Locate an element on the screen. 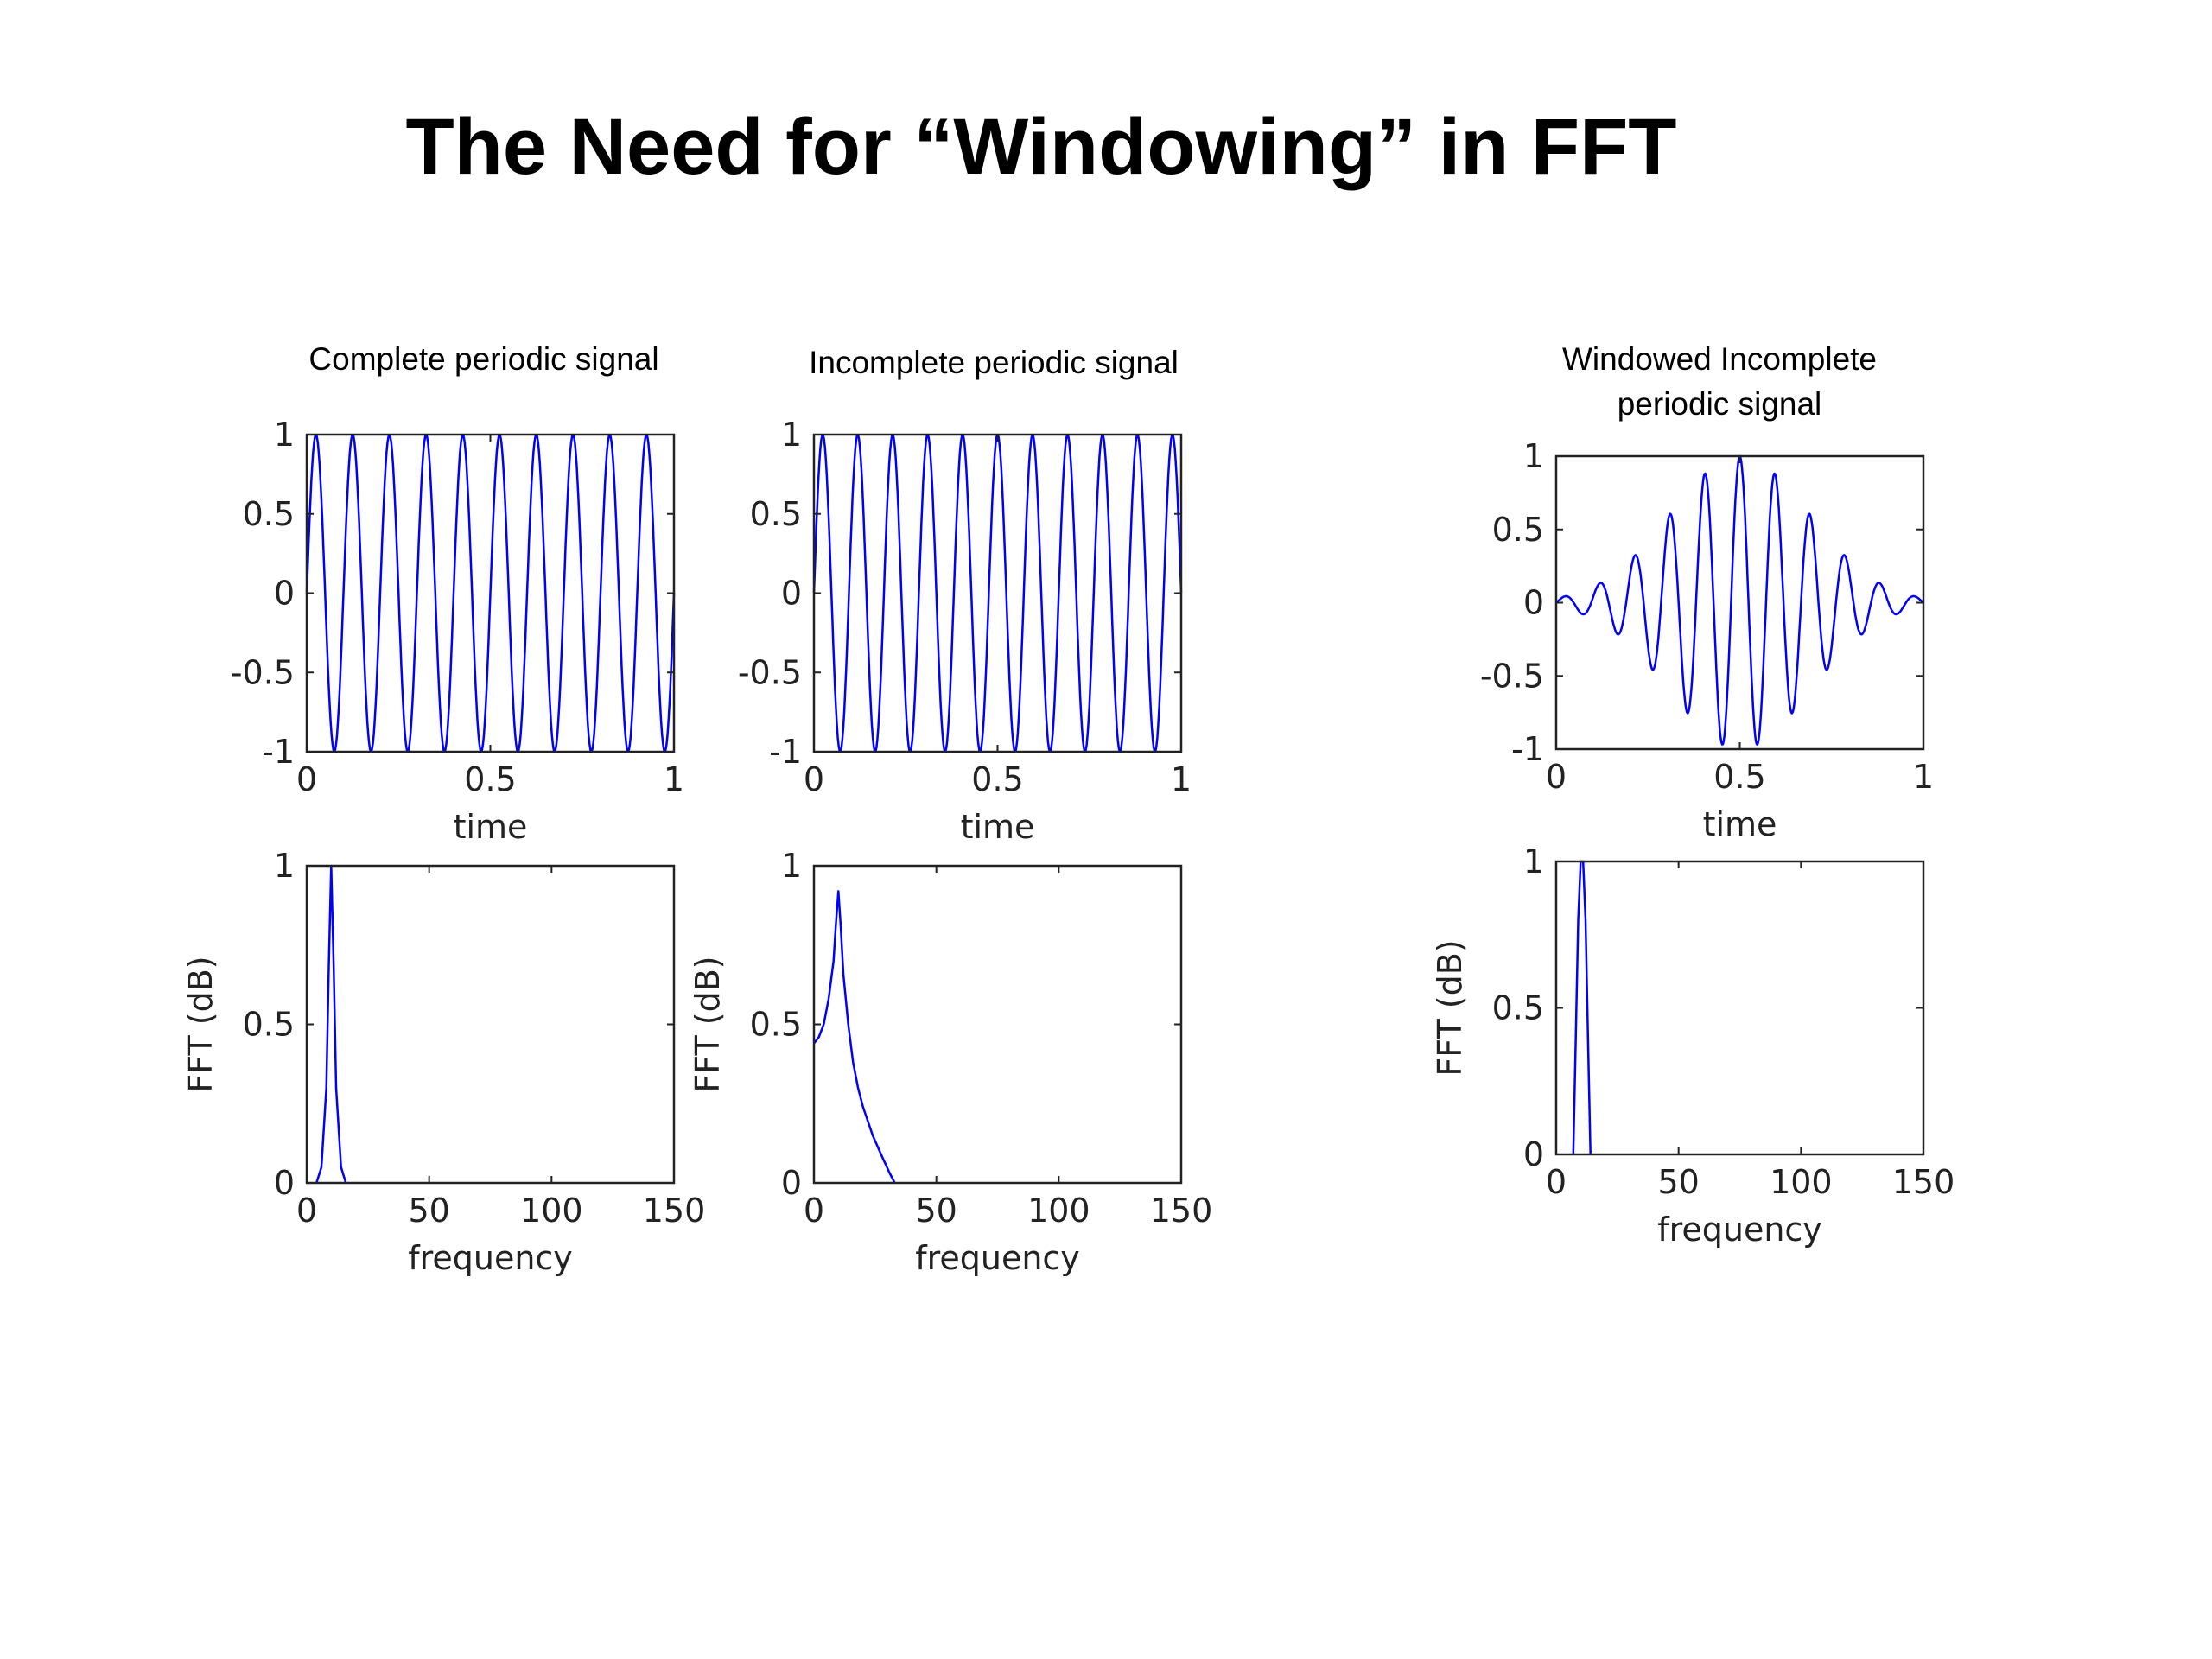  windowed-fft-plot: 0 50 100 150 0 0.5 1 frequency FFT (dB) is located at coordinates (1693, 1045).